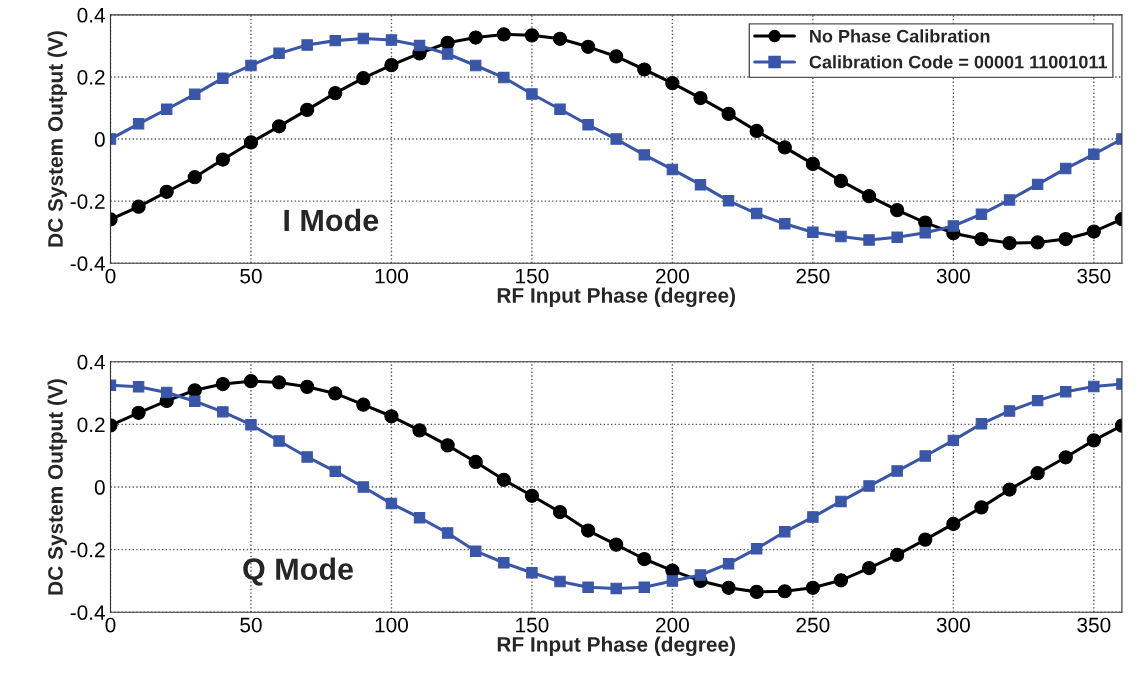 This screenshot has height=675, width=1139. Describe the element at coordinates (331, 220) in the screenshot. I see `annotation: I Mode` at that location.